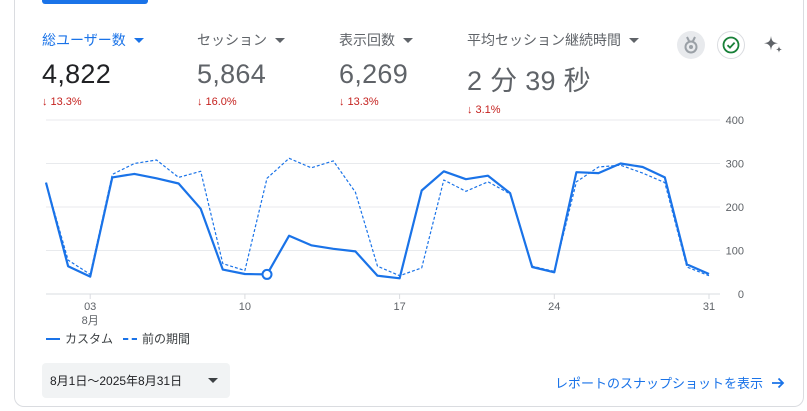  What do you see at coordinates (367, 40) in the screenshot?
I see `metric-label-text: 表示回数` at bounding box center [367, 40].